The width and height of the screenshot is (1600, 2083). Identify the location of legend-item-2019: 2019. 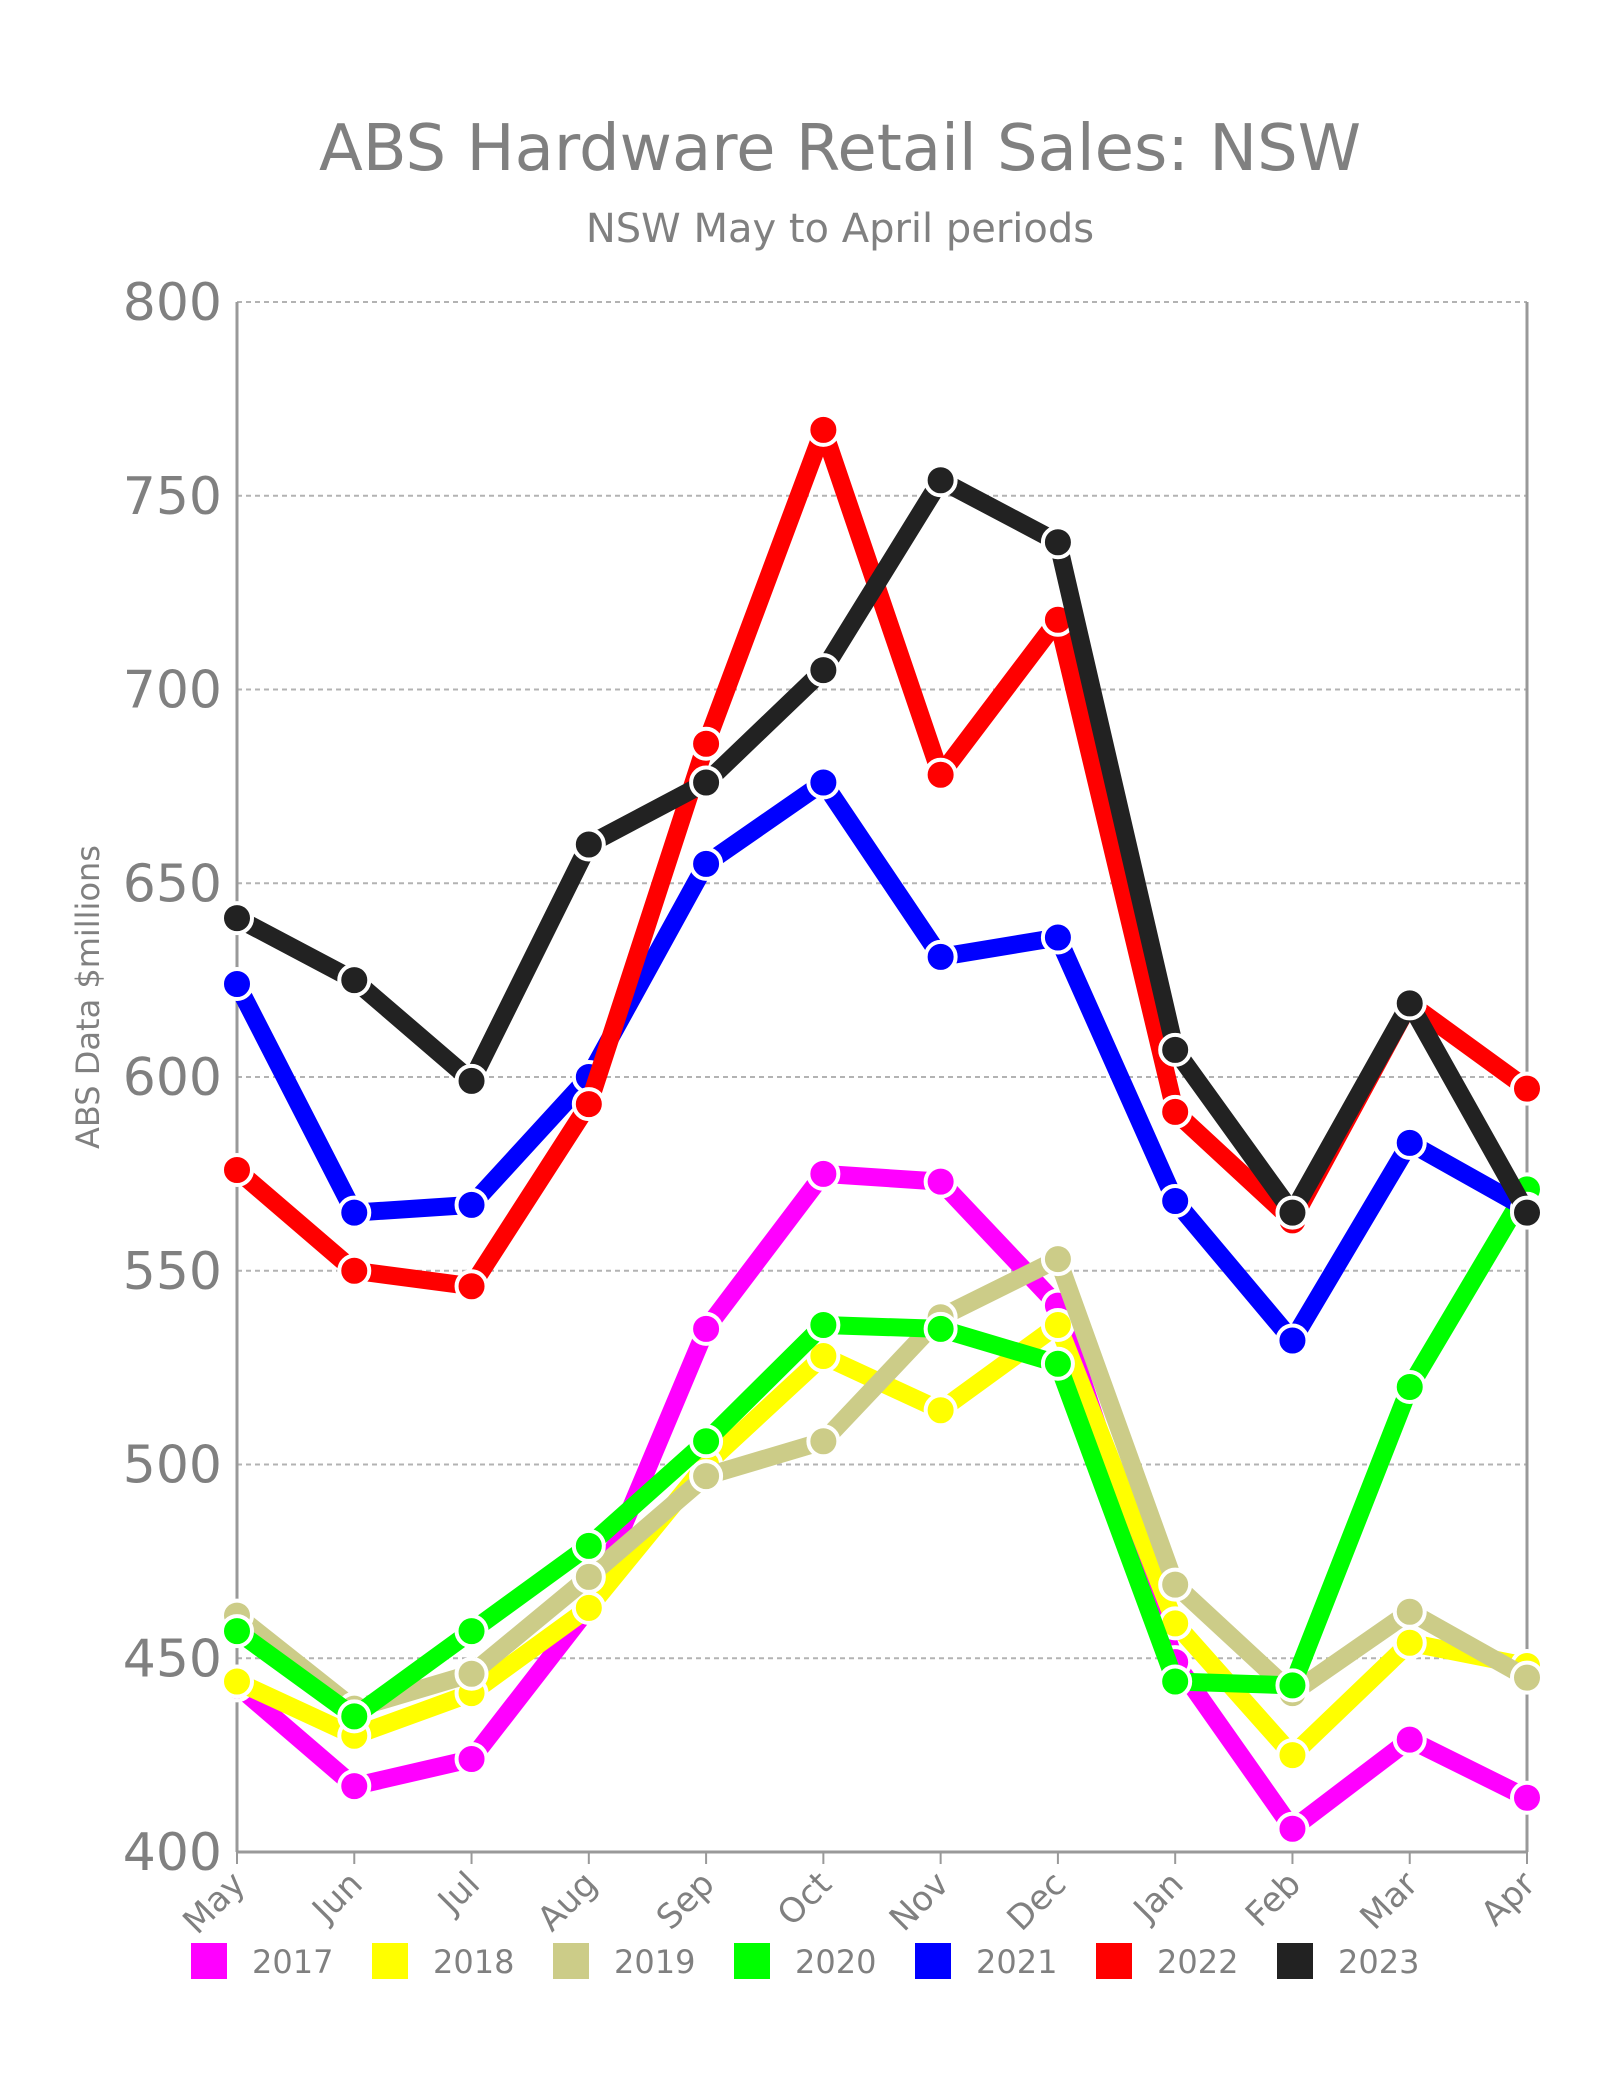
(624, 1962).